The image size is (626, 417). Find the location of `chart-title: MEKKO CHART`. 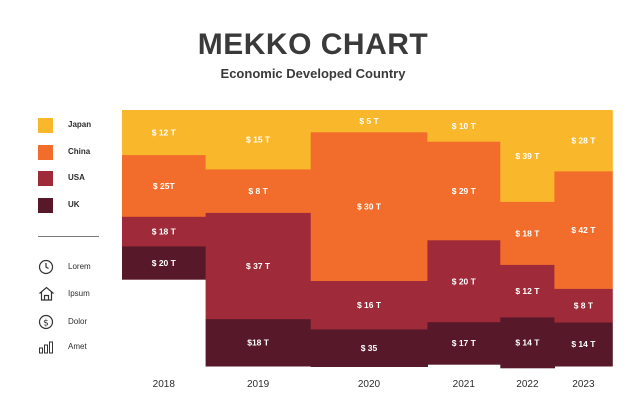

chart-title: MEKKO CHART is located at coordinates (313, 44).